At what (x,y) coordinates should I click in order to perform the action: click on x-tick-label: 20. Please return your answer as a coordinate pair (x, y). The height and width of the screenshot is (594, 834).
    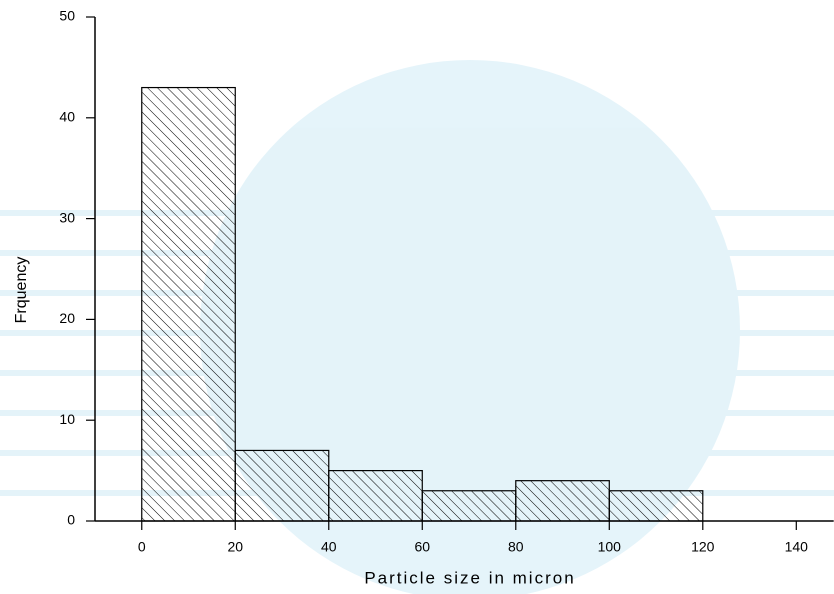
    Looking at the image, I should click on (235, 547).